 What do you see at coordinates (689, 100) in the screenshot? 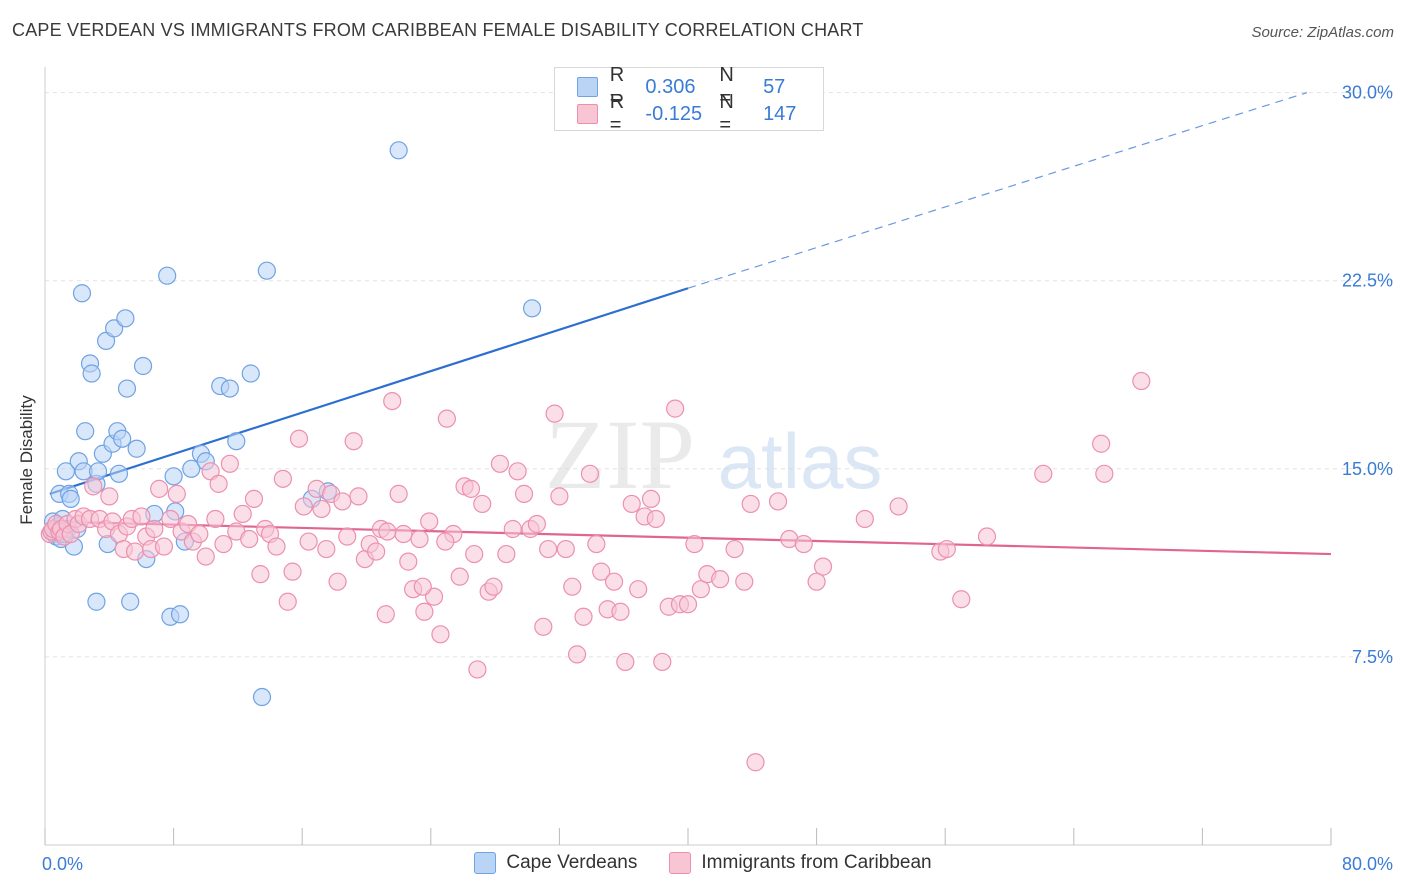
I see `stats-legend: R = 0.306 N = 57 R = -0.125 N = 147` at bounding box center [689, 100].